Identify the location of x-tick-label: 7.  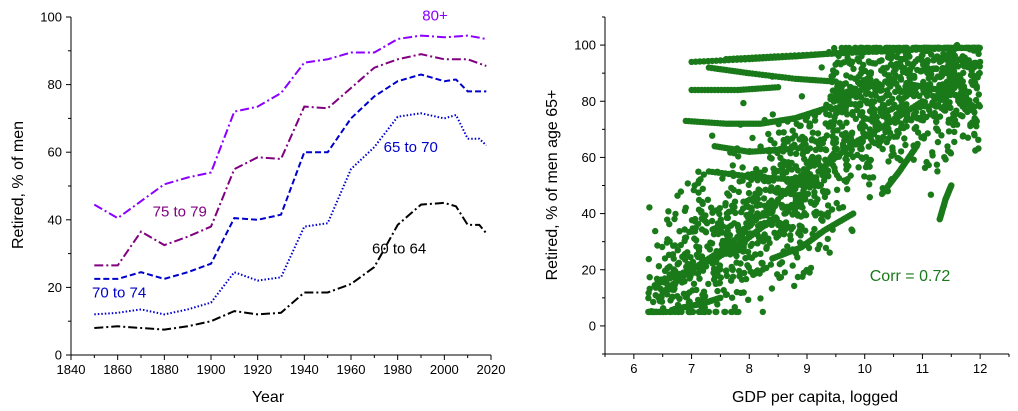
(691, 368).